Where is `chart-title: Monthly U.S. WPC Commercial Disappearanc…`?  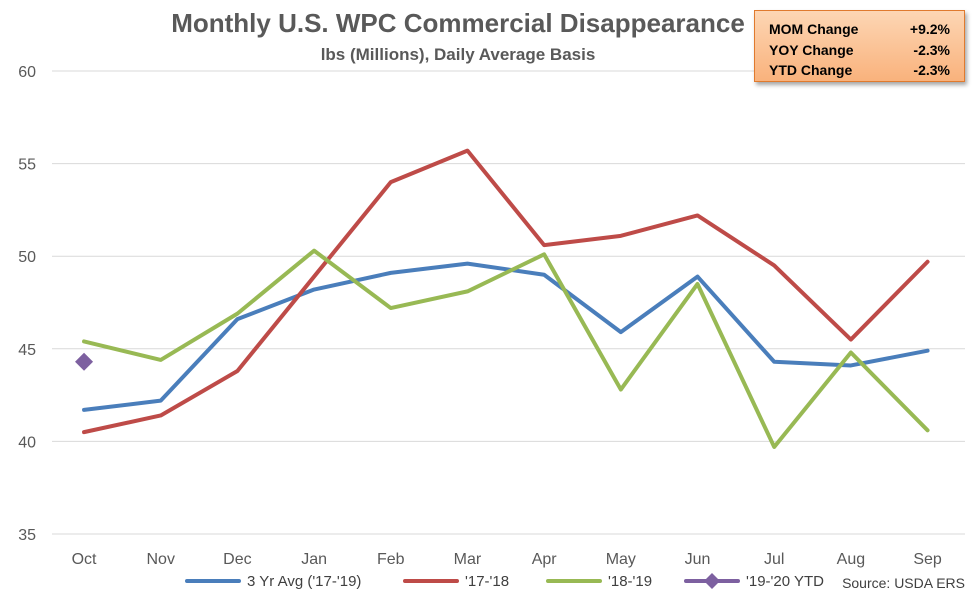
chart-title: Monthly U.S. WPC Commercial Disappearanc… is located at coordinates (458, 23).